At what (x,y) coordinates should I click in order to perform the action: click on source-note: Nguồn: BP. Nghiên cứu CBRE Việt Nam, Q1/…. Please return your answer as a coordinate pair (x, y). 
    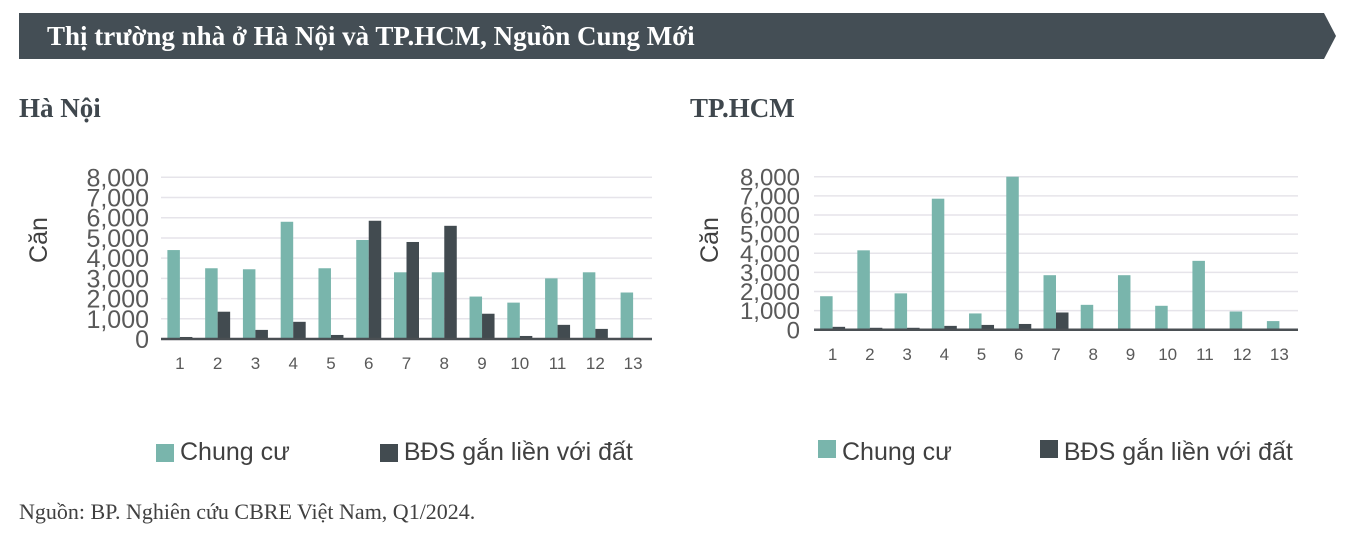
    Looking at the image, I should click on (247, 511).